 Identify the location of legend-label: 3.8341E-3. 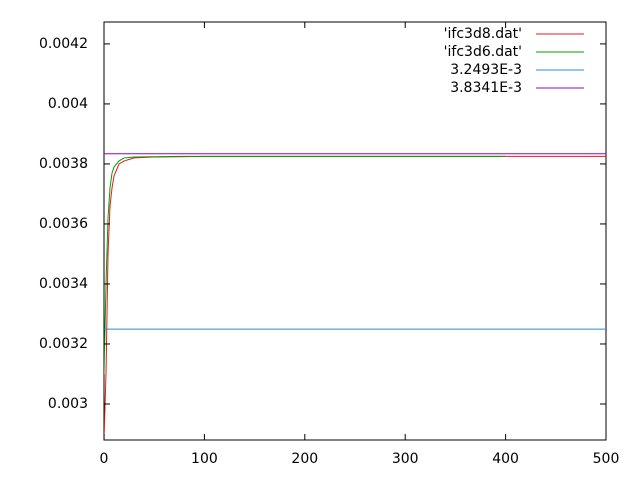
(486, 88).